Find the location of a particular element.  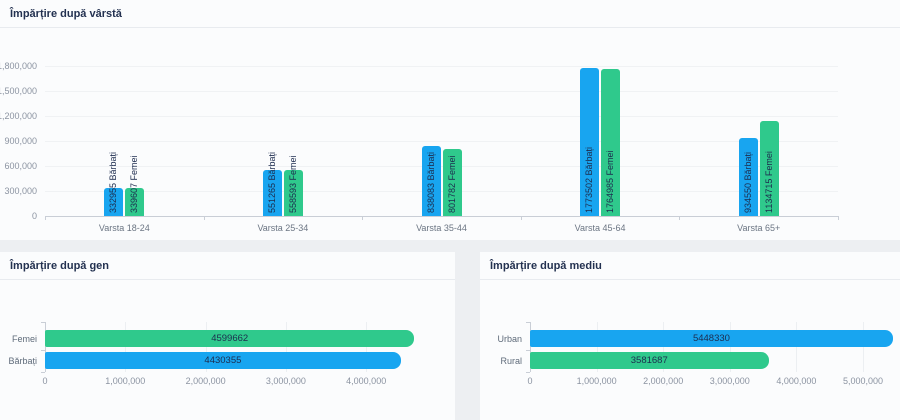

bar-value-label: 4599662 is located at coordinates (230, 338).